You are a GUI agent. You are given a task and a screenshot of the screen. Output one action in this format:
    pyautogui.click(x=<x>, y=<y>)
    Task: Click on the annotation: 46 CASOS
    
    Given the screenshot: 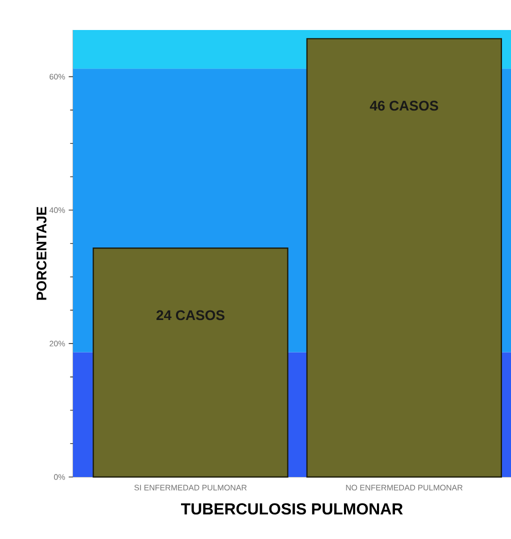 What is the action you would take?
    pyautogui.click(x=404, y=105)
    